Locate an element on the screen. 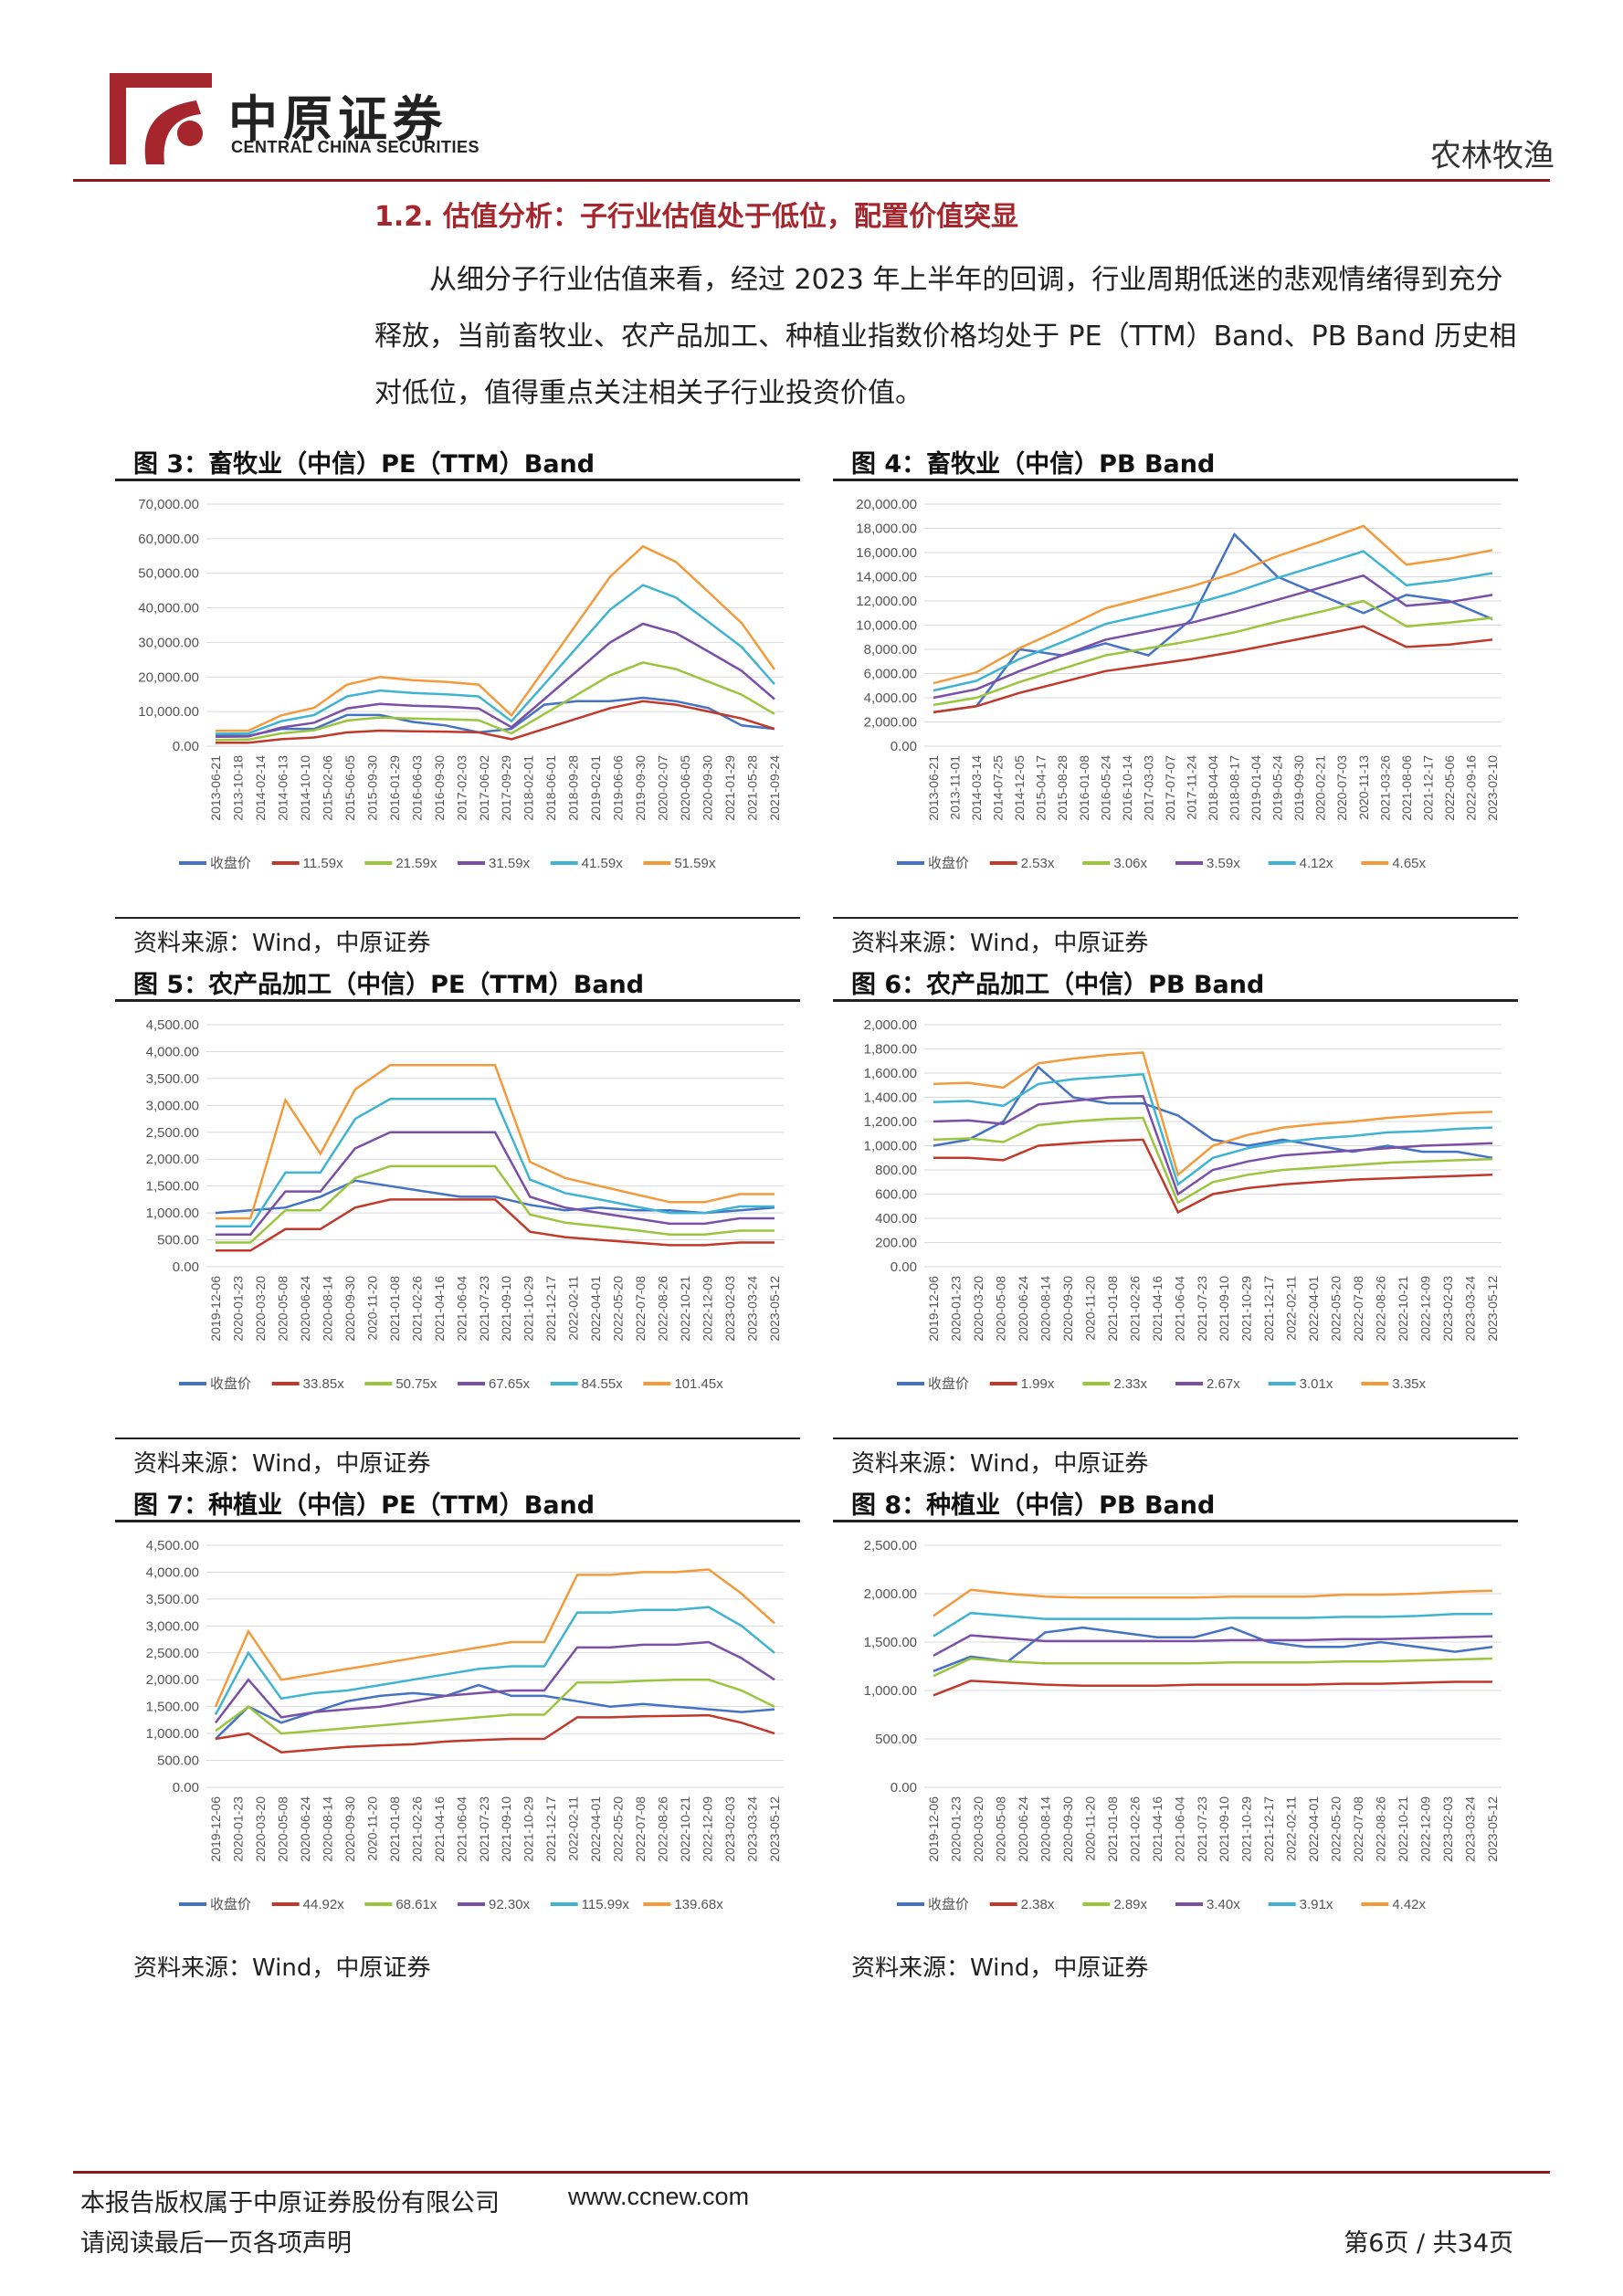 This screenshot has width=1623, height=2296. x-tick-label: 2015-06-05 is located at coordinates (350, 788).